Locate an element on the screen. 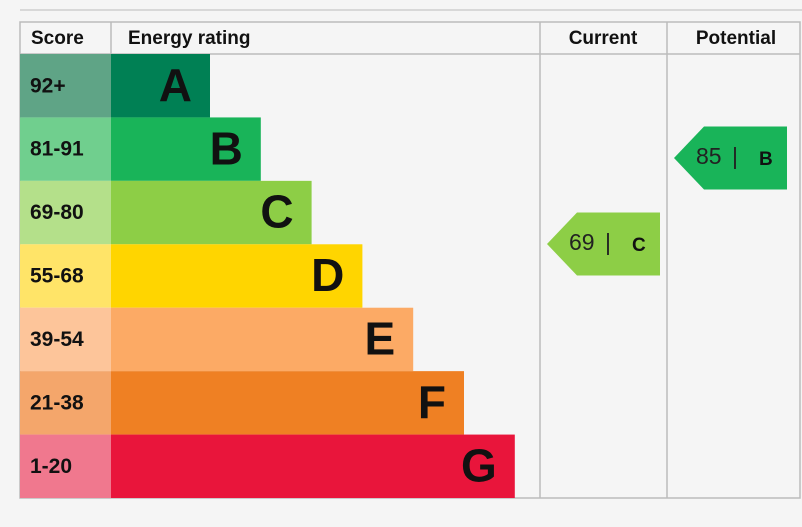  rating-letter: G is located at coordinates (479, 465).